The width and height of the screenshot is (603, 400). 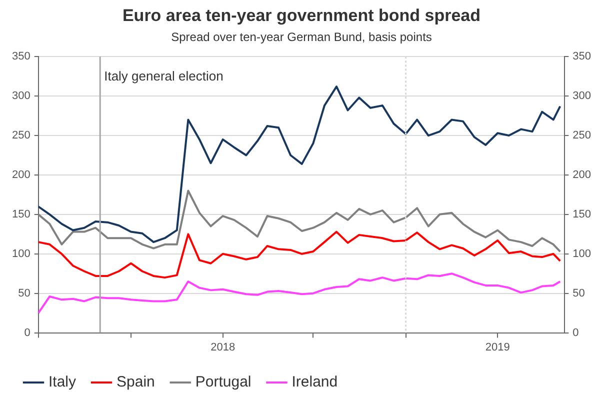 What do you see at coordinates (575, 332) in the screenshot?
I see `y2-tick-label: 0` at bounding box center [575, 332].